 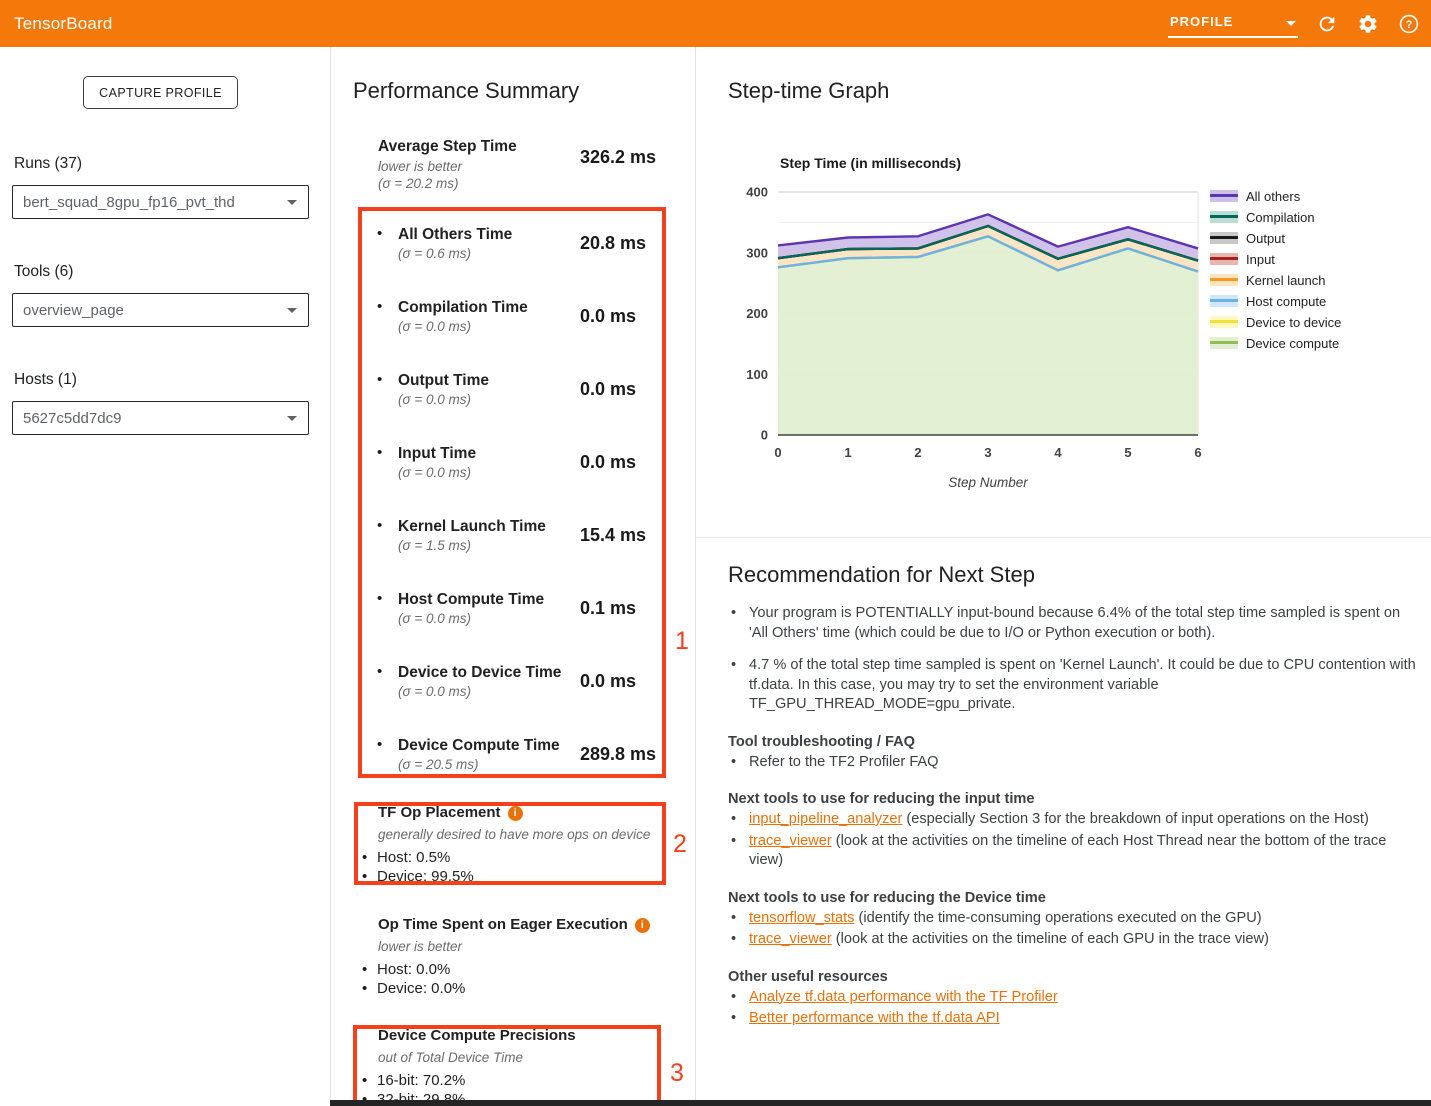 I want to click on panel-divider, so click(x=695, y=576).